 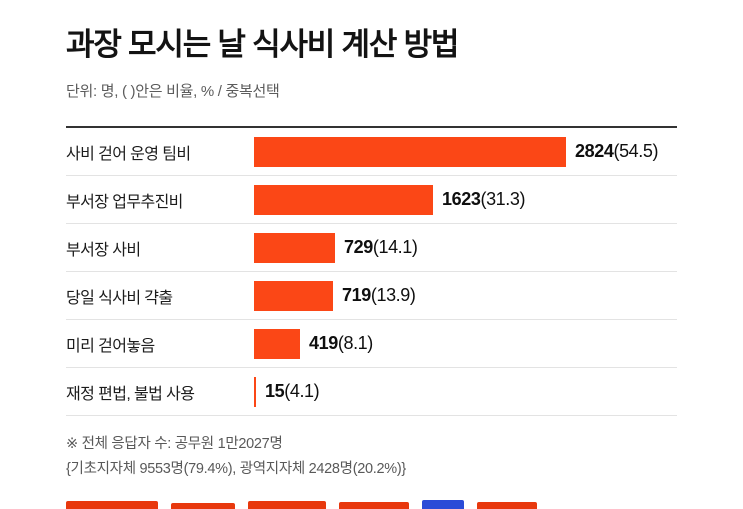 I want to click on chart-row: 사비 걷어 운영 팀비 282454.5, so click(x=371, y=152).